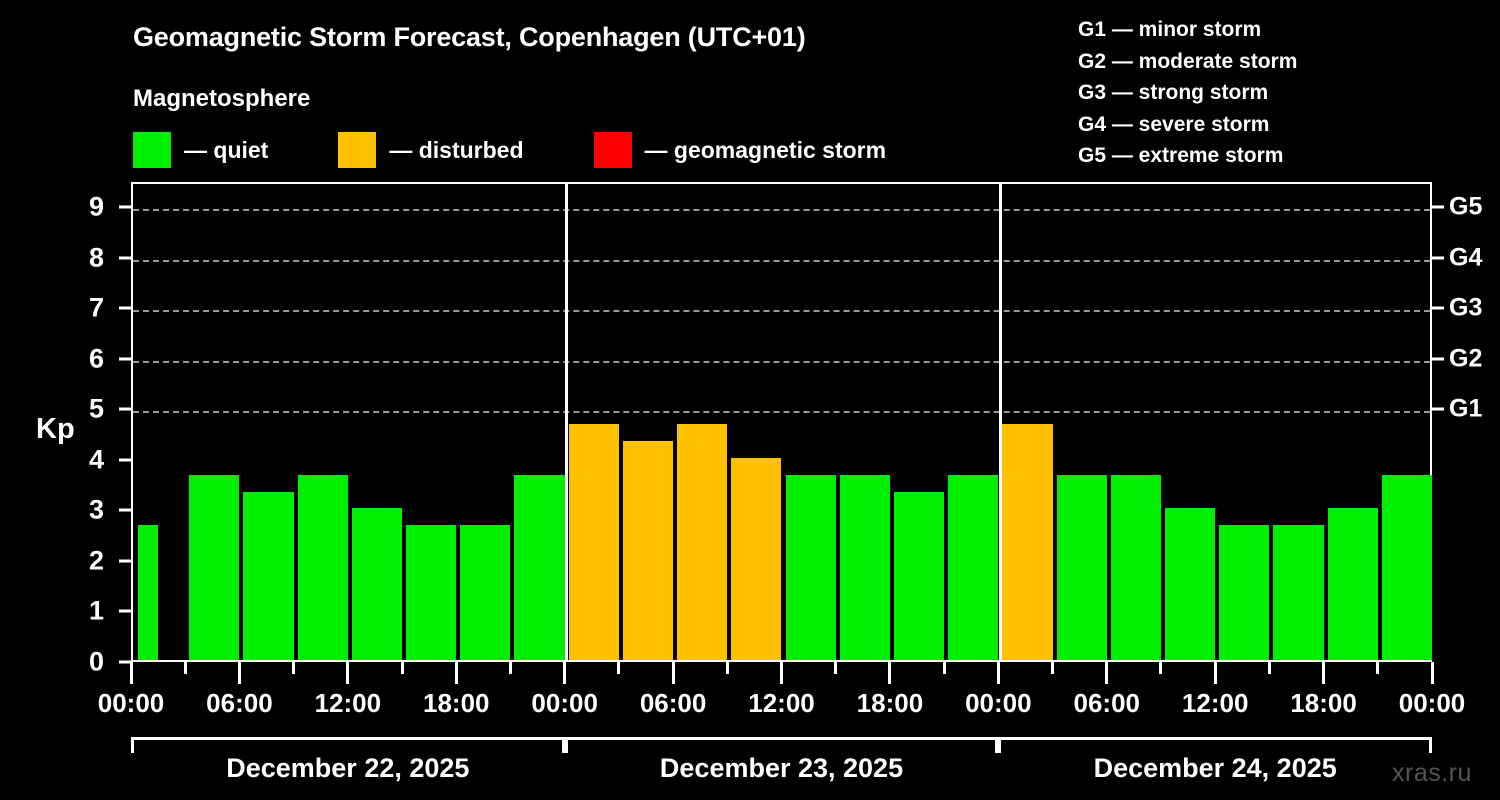  Describe the element at coordinates (1438, 258) in the screenshot. I see `g-tick-mark-G4` at that location.